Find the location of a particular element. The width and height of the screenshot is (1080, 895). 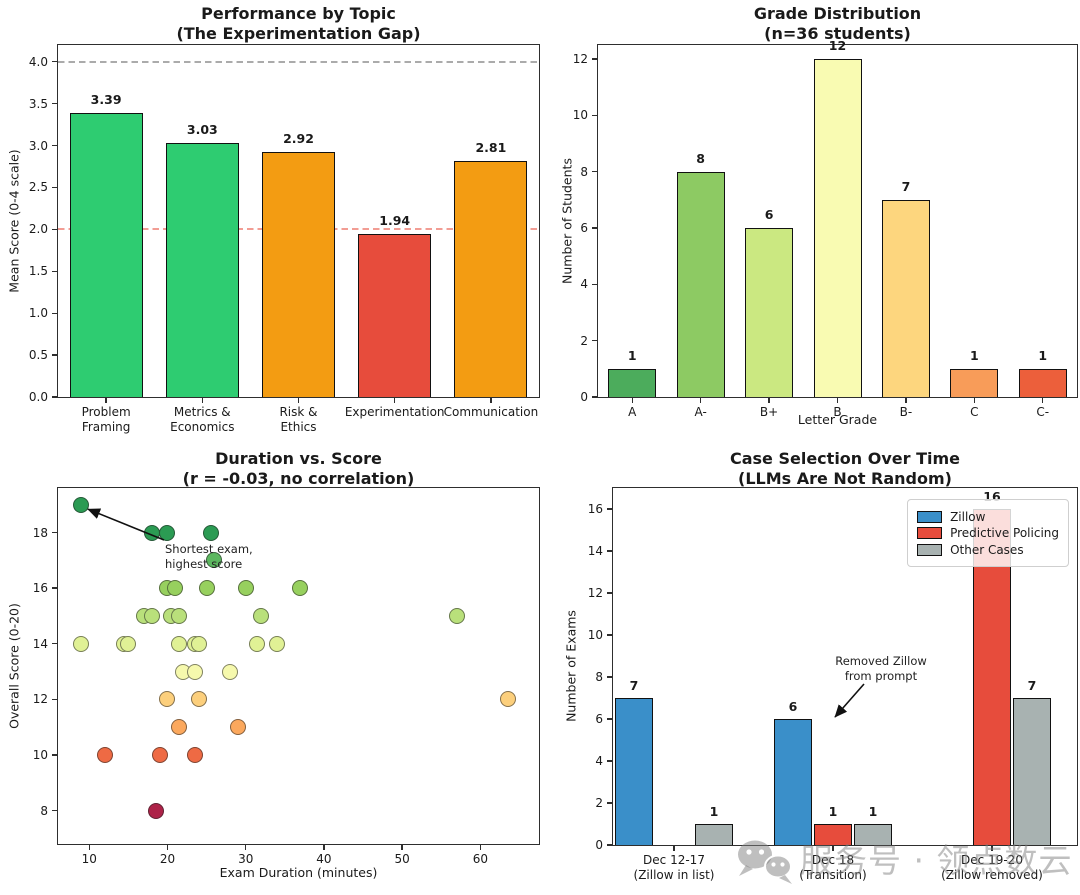

bar-Problem is located at coordinates (106, 254).